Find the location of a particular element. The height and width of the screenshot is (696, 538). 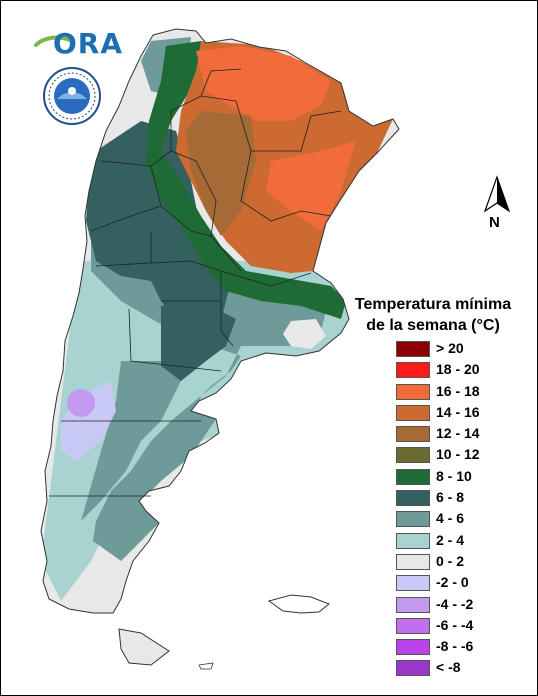

legend-label: 18 - 20 is located at coordinates (458, 369).